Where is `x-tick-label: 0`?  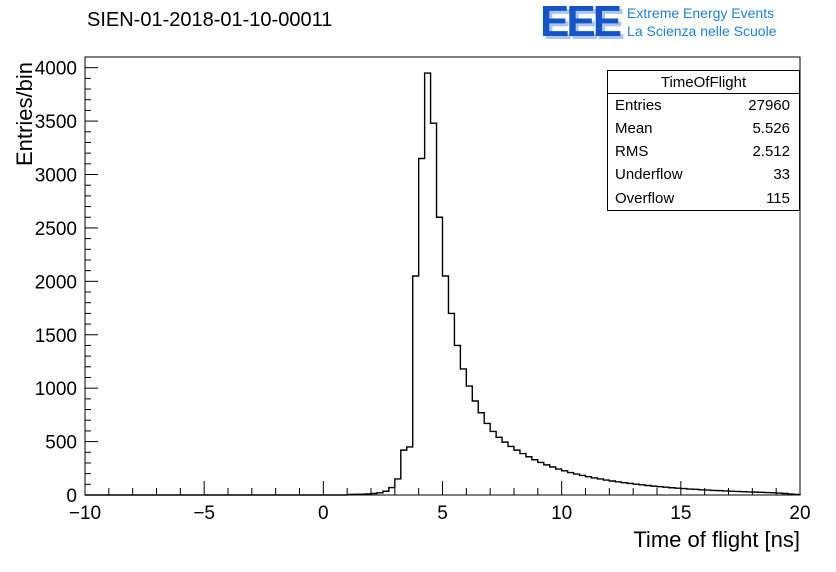 x-tick-label: 0 is located at coordinates (323, 513).